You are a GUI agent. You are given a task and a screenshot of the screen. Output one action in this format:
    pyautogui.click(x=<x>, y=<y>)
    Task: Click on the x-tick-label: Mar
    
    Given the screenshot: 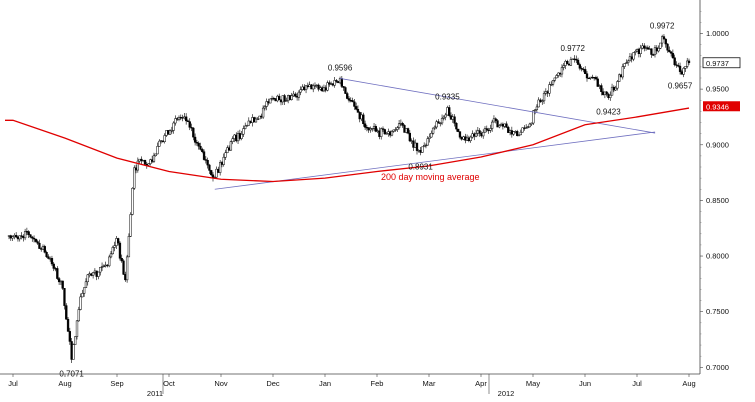 What is the action you would take?
    pyautogui.click(x=429, y=383)
    